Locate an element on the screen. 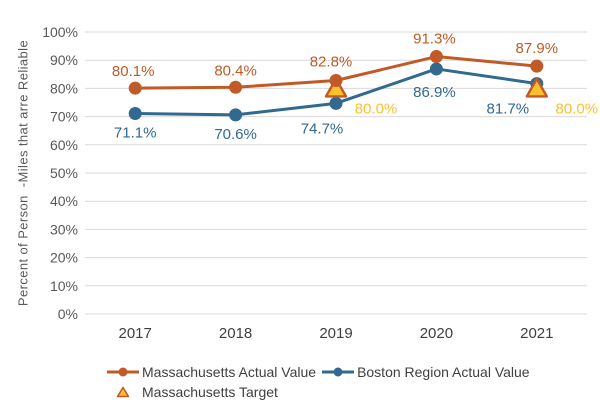 The image size is (600, 412). data-label: 70.6% is located at coordinates (235, 134).